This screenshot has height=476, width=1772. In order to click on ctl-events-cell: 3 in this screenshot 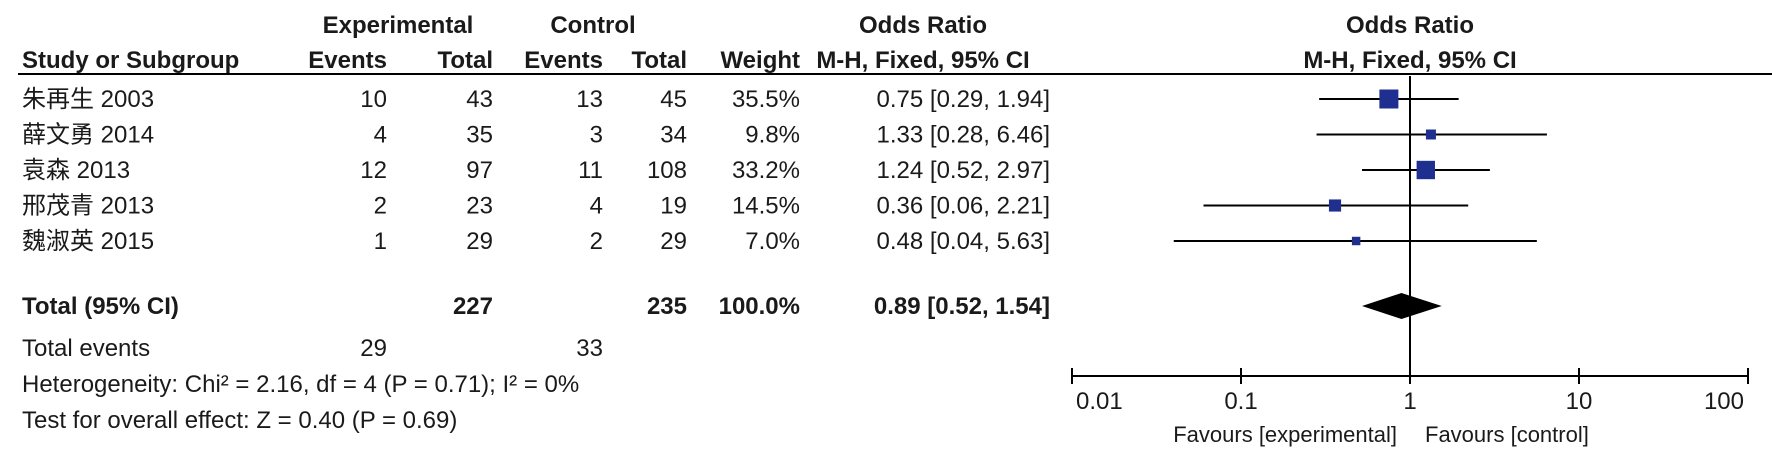, I will do `click(596, 135)`.